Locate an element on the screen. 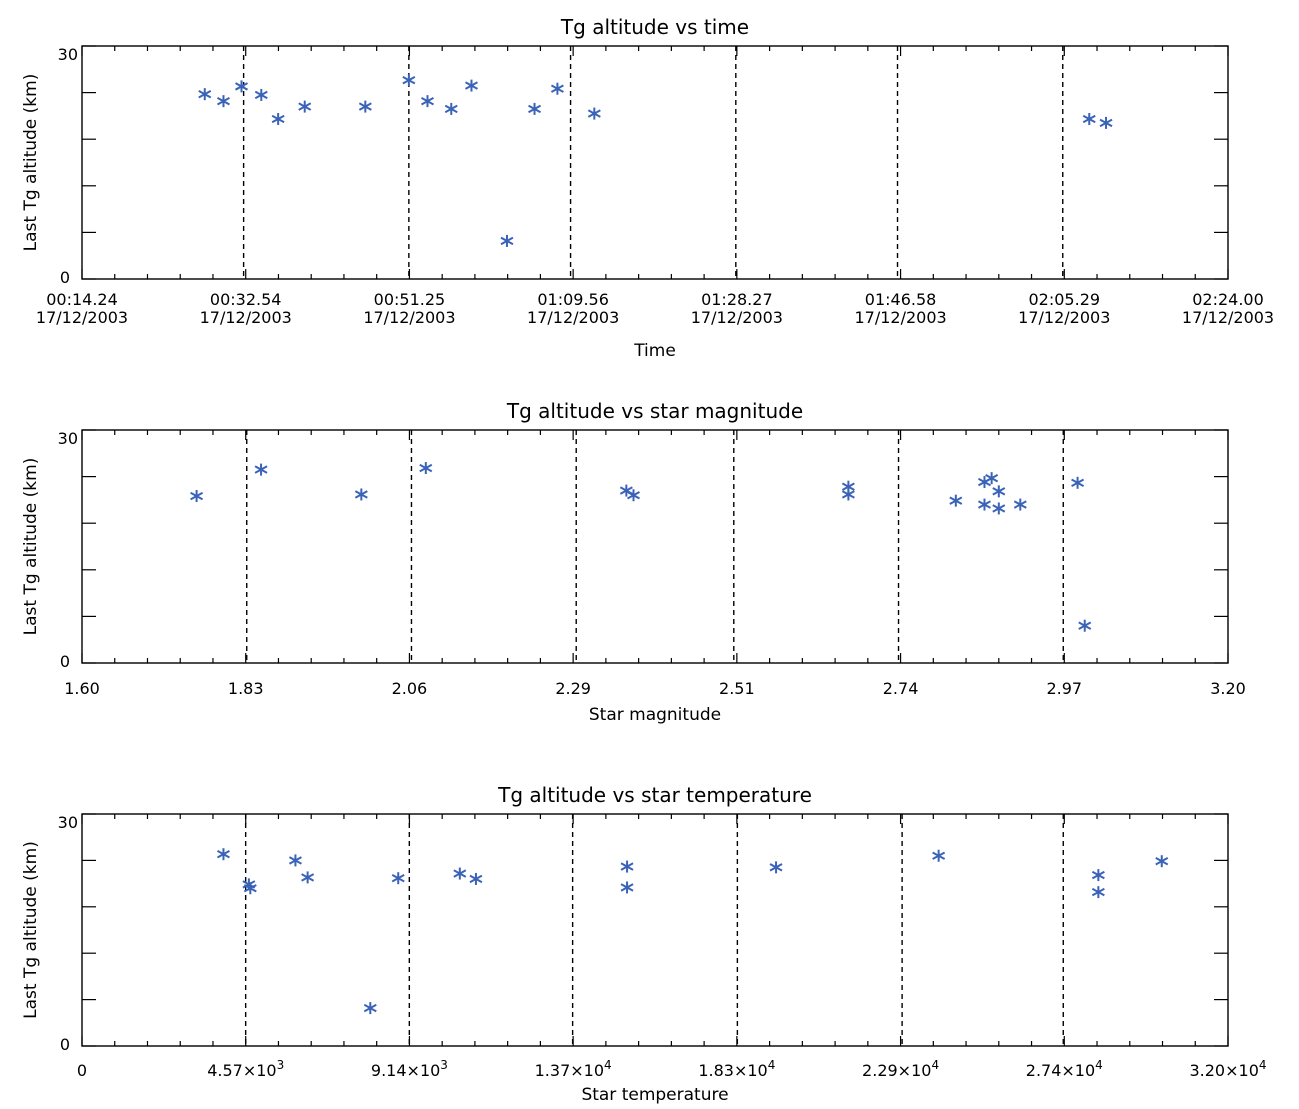 The image size is (1299, 1109). x-tick-label: 0 is located at coordinates (82, 1070).